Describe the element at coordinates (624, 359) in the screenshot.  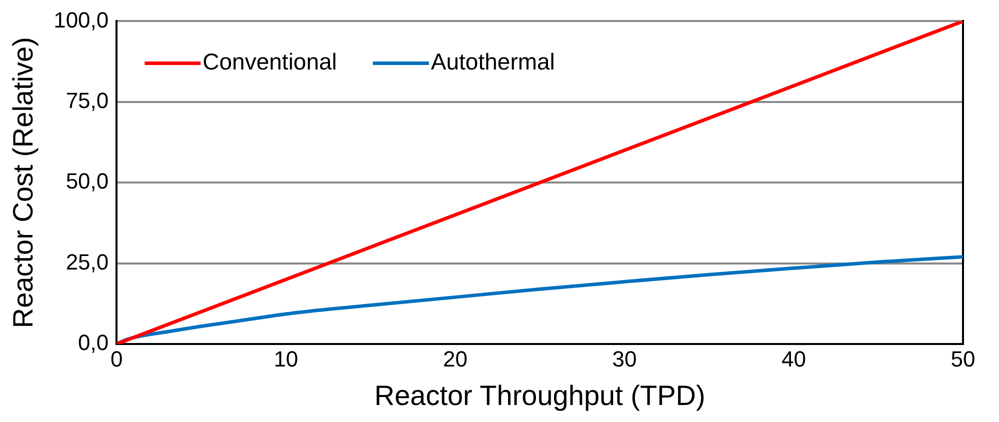
I see `x-tick-label: 30` at that location.